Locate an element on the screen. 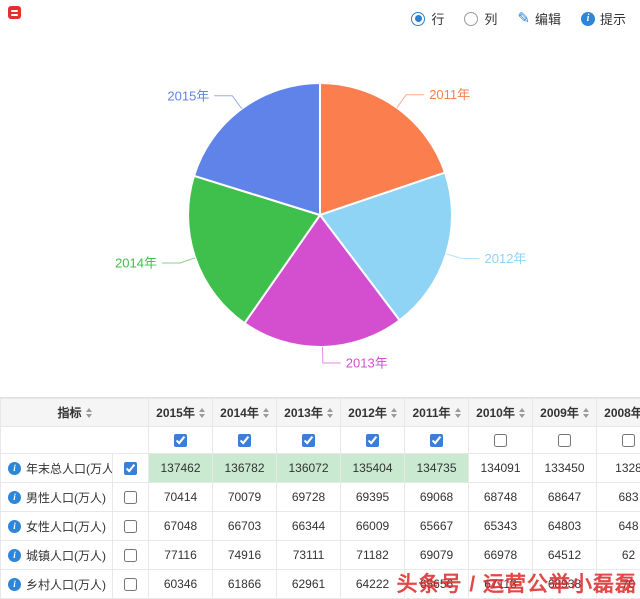 This screenshot has height=599, width=640. value-cell: 65656 is located at coordinates (437, 584).